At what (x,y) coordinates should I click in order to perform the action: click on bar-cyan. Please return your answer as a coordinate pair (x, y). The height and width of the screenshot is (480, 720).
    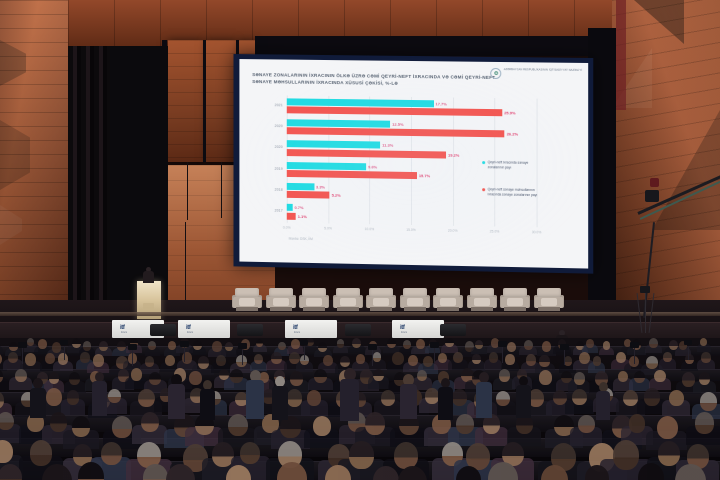
    Looking at the image, I should click on (300, 186).